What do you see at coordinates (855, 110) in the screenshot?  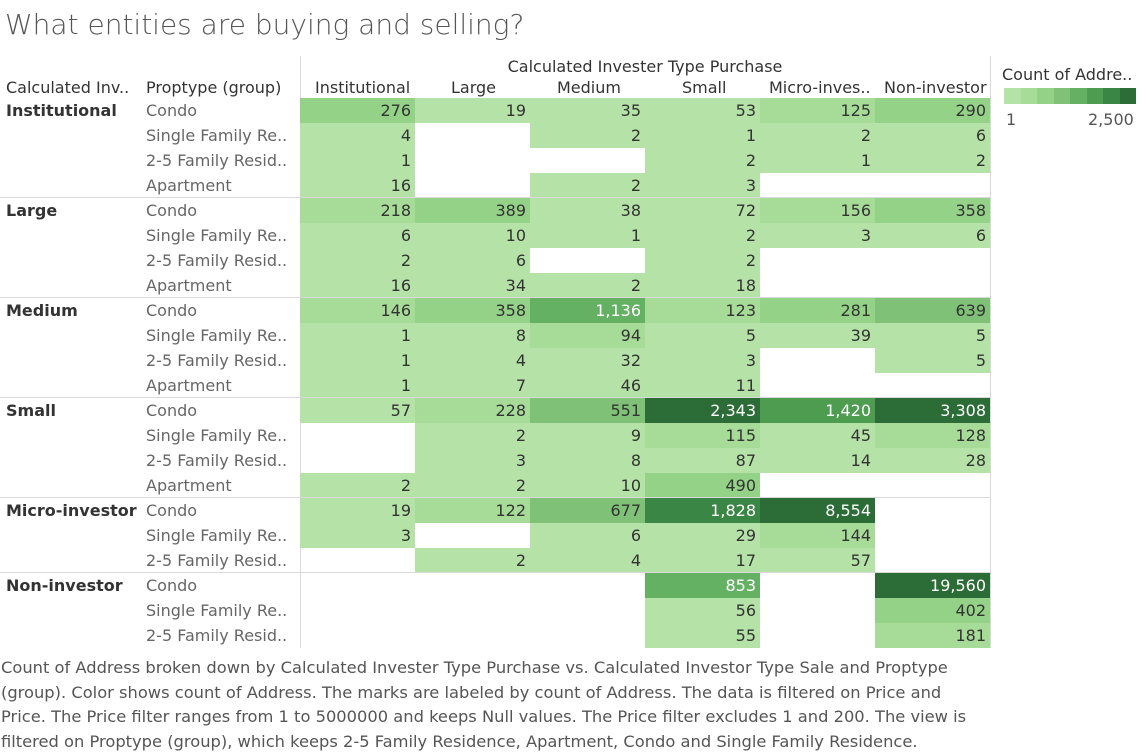 I see `cell-value-label: 125` at bounding box center [855, 110].